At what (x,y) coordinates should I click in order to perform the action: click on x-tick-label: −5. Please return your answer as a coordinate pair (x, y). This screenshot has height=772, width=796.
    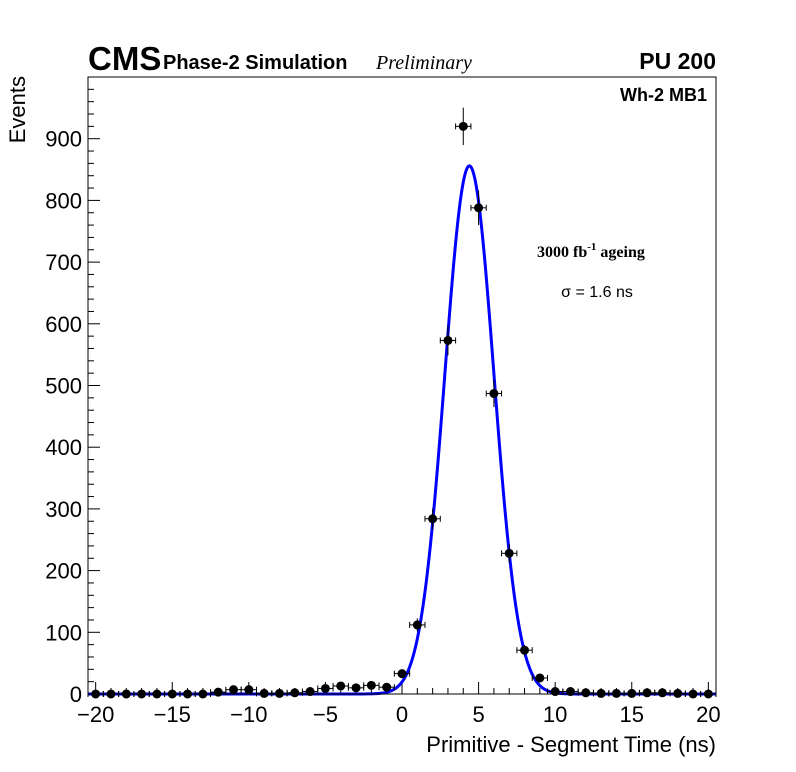
    Looking at the image, I should click on (325, 714).